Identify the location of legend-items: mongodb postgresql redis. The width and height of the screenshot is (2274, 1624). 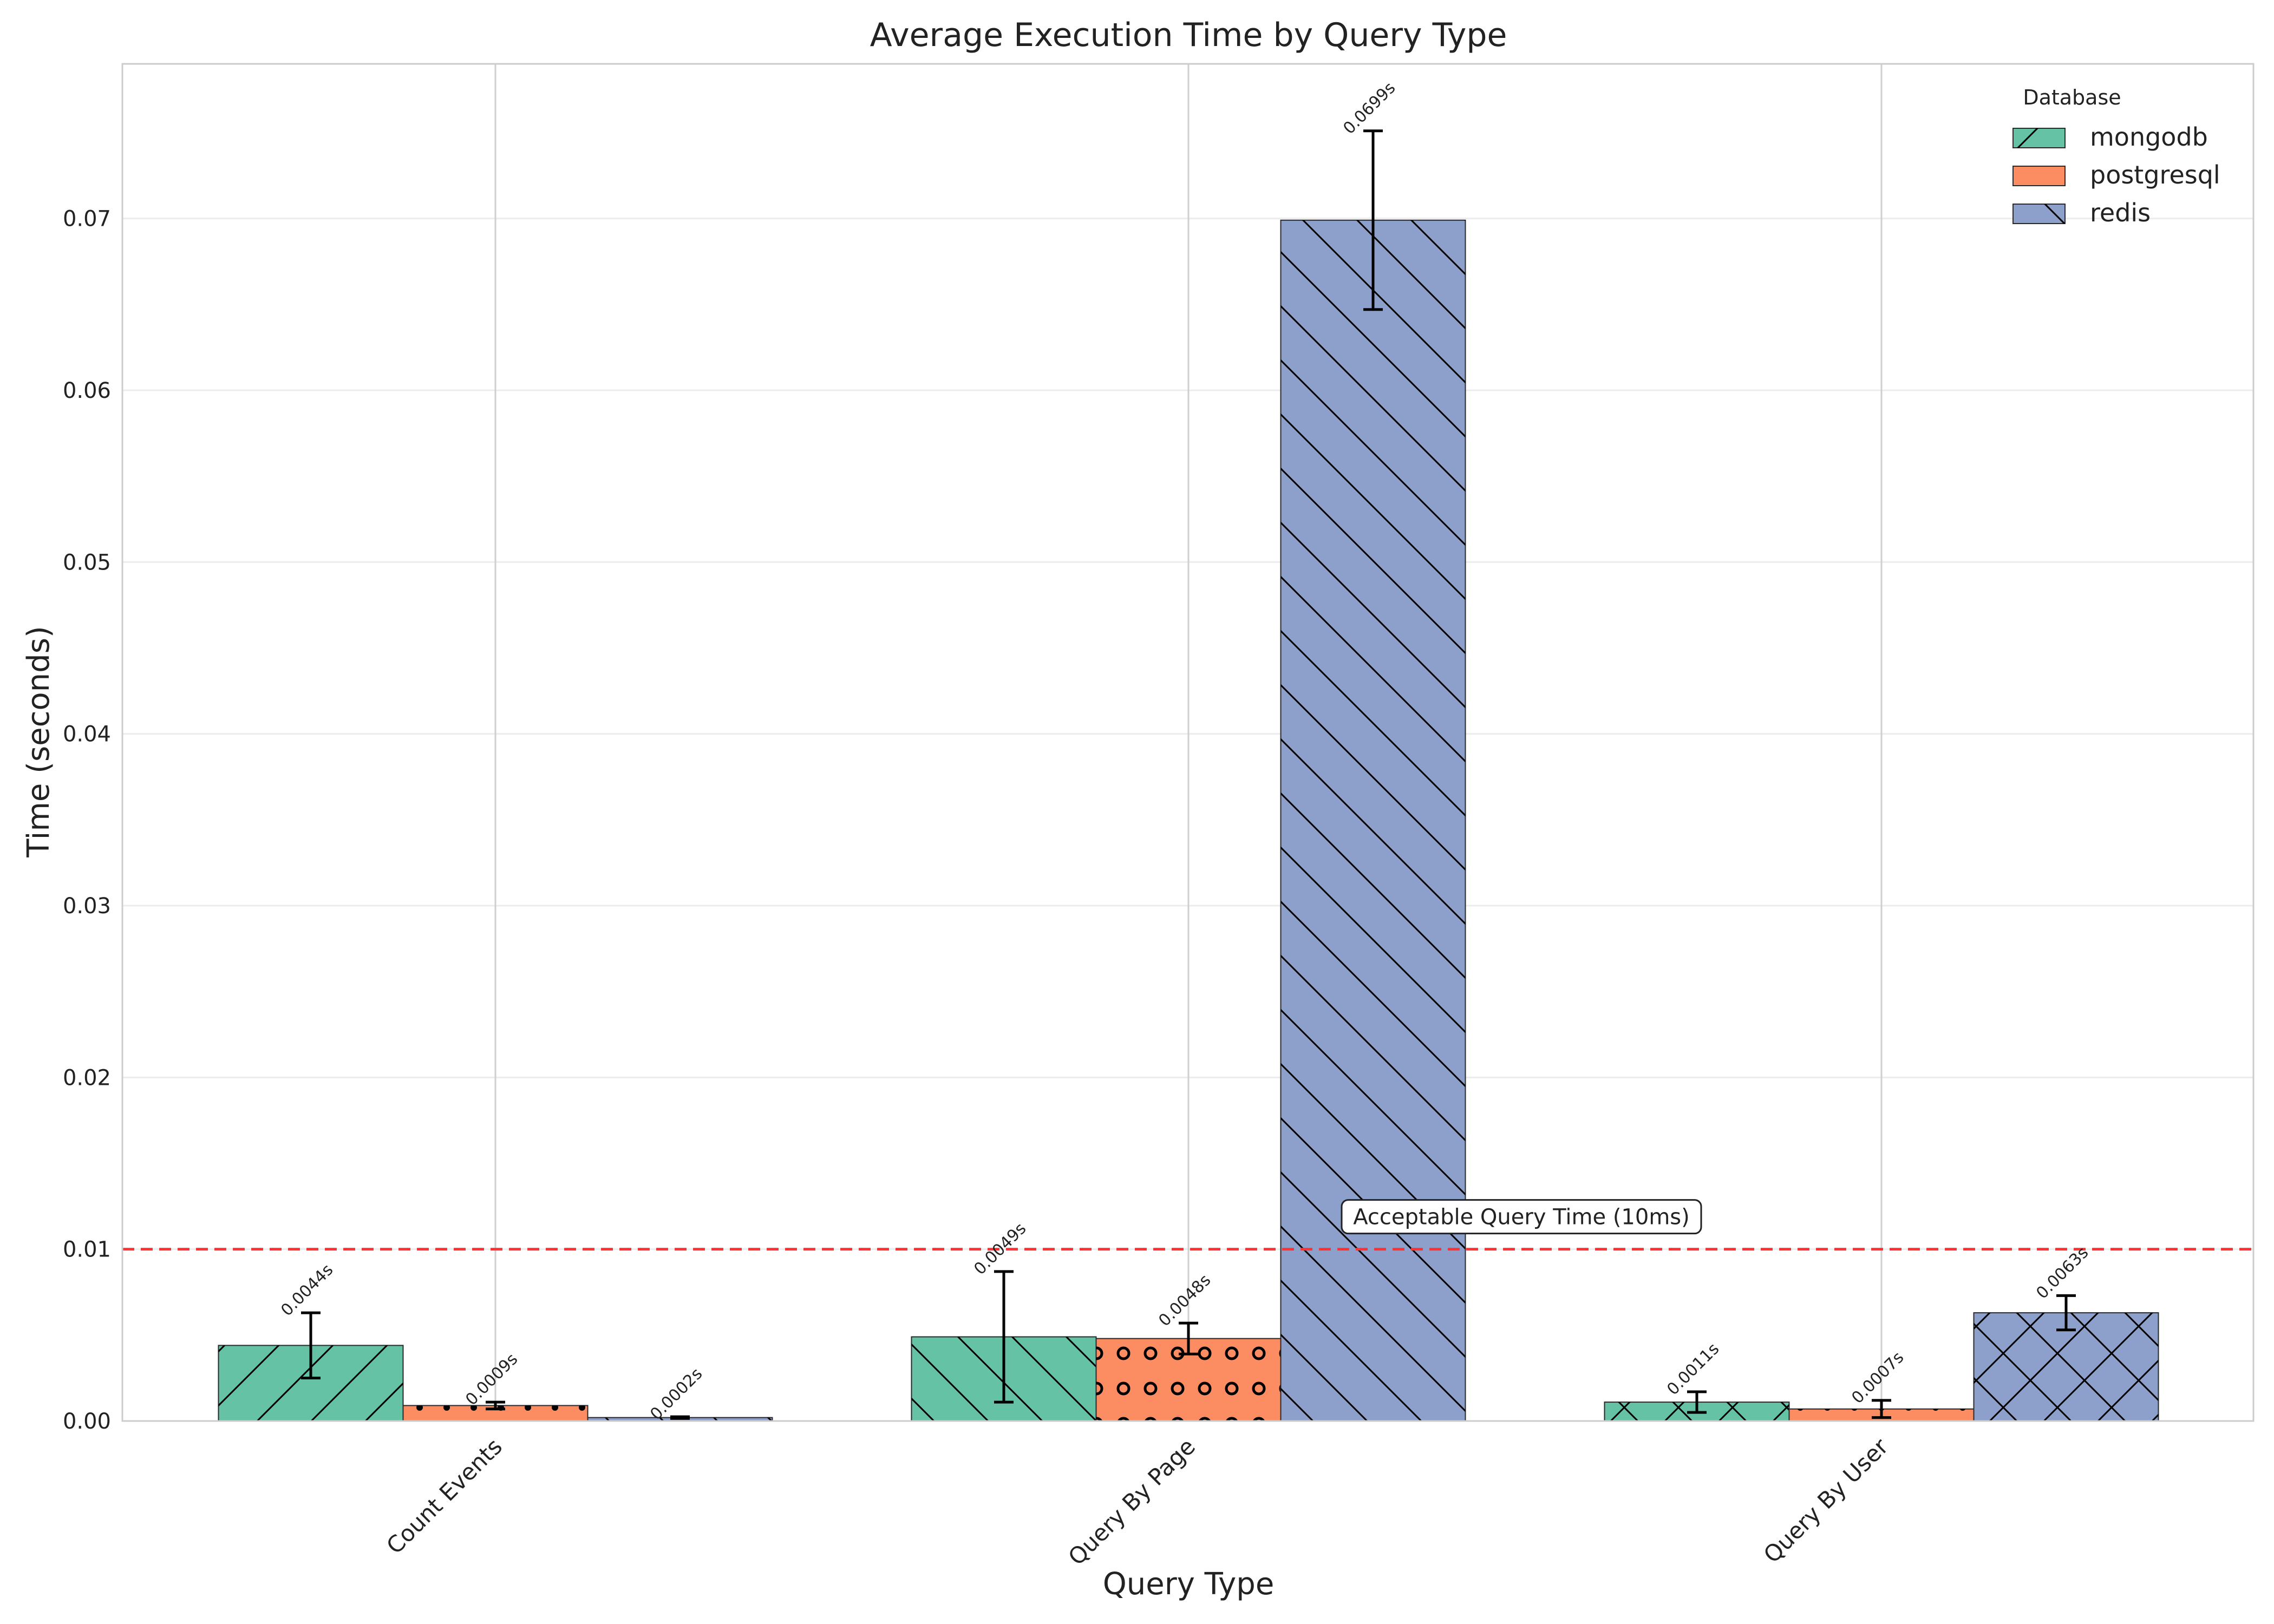
(2116, 175).